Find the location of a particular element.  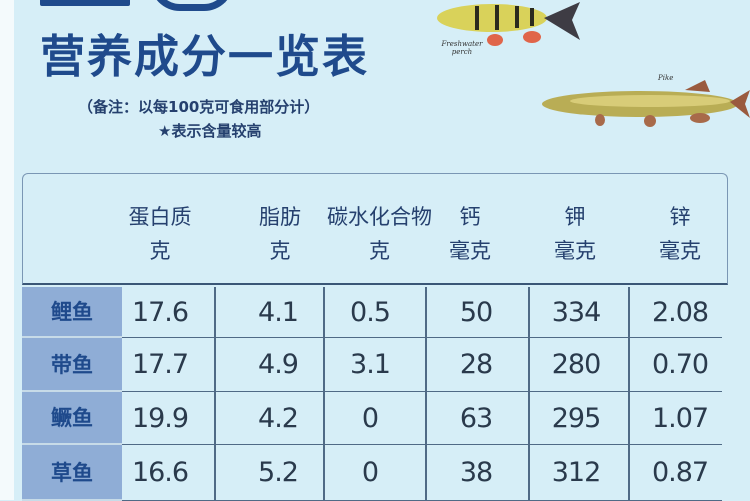

table-cell: 4.2 is located at coordinates (278, 418).